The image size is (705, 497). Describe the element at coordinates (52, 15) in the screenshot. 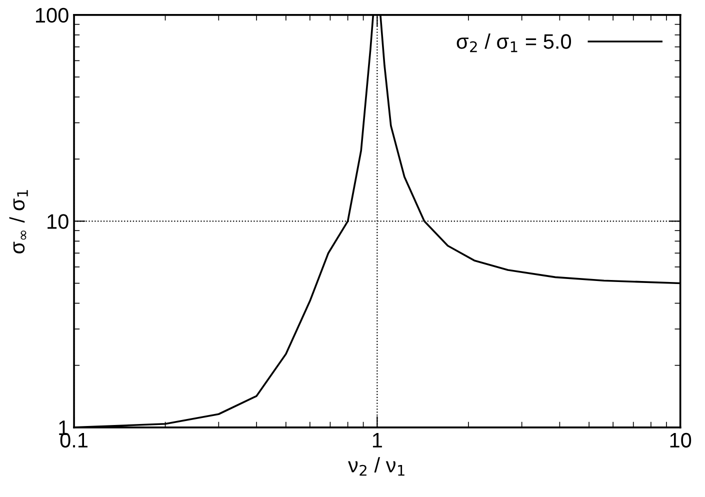

I see `y-tick-label: 100` at that location.